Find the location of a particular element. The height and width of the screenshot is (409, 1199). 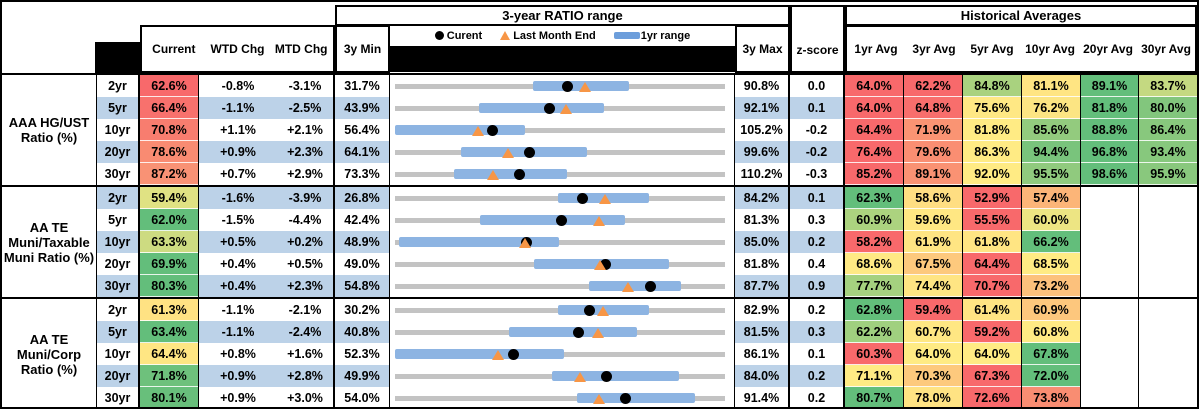

current-cell: 78.6% is located at coordinates (169, 152).